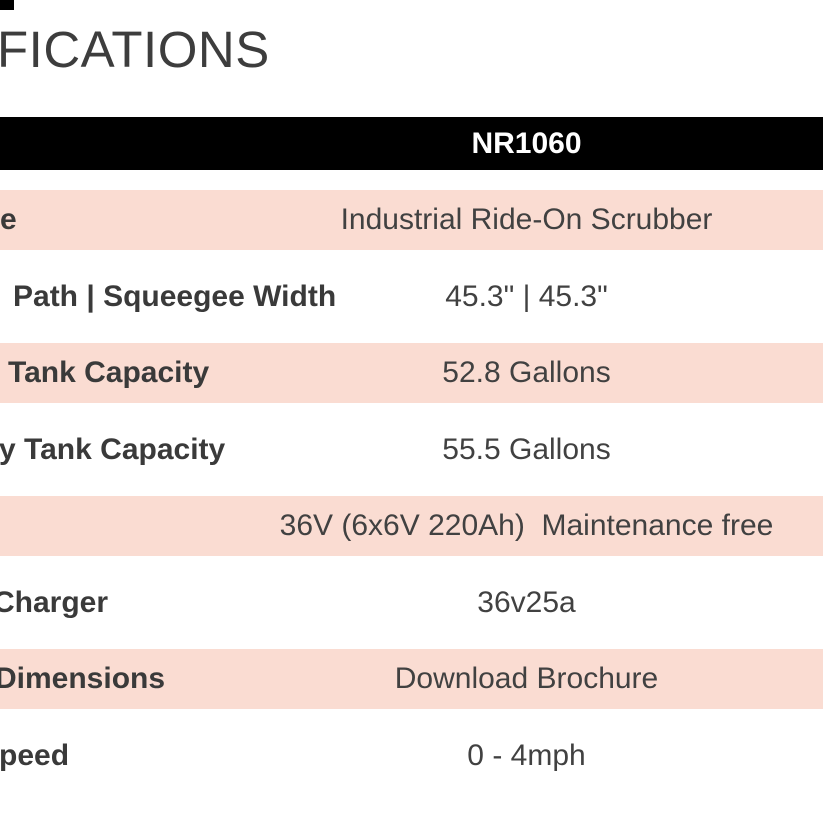 The width and height of the screenshot is (823, 823). What do you see at coordinates (54, 602) in the screenshot?
I see `row-label: Charger` at bounding box center [54, 602].